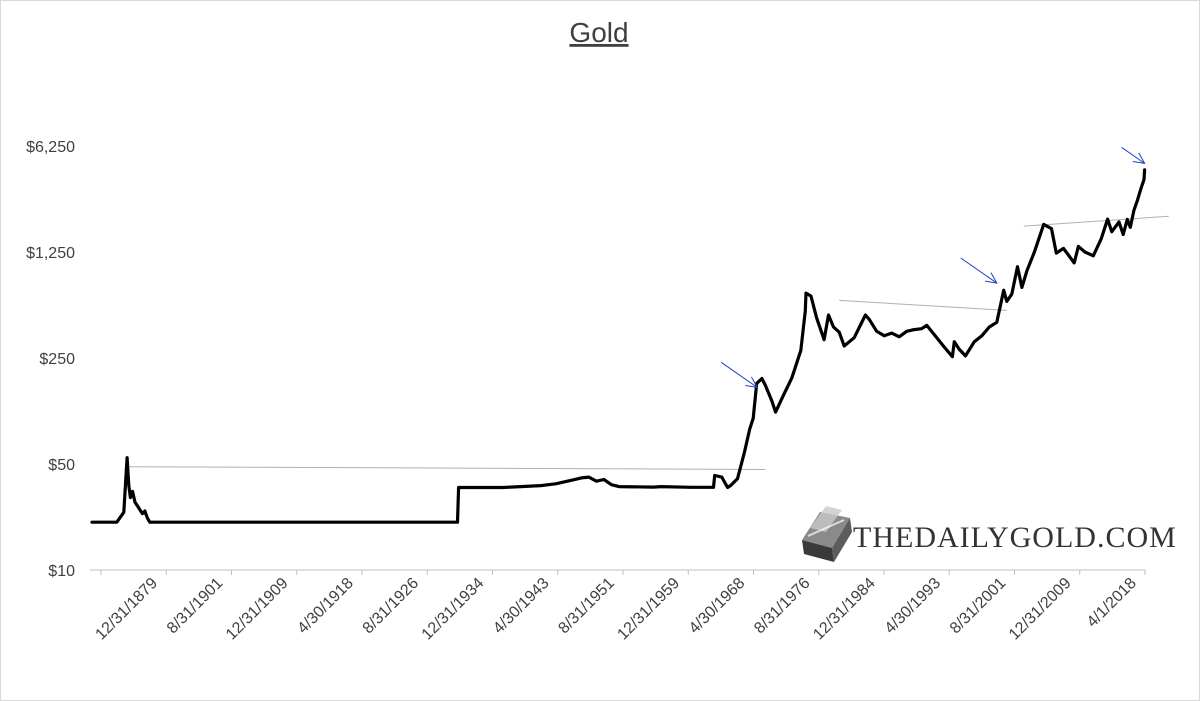 This screenshot has width=1200, height=701. Describe the element at coordinates (844, 609) in the screenshot. I see `x-tick-label: 12/31/1984` at that location.